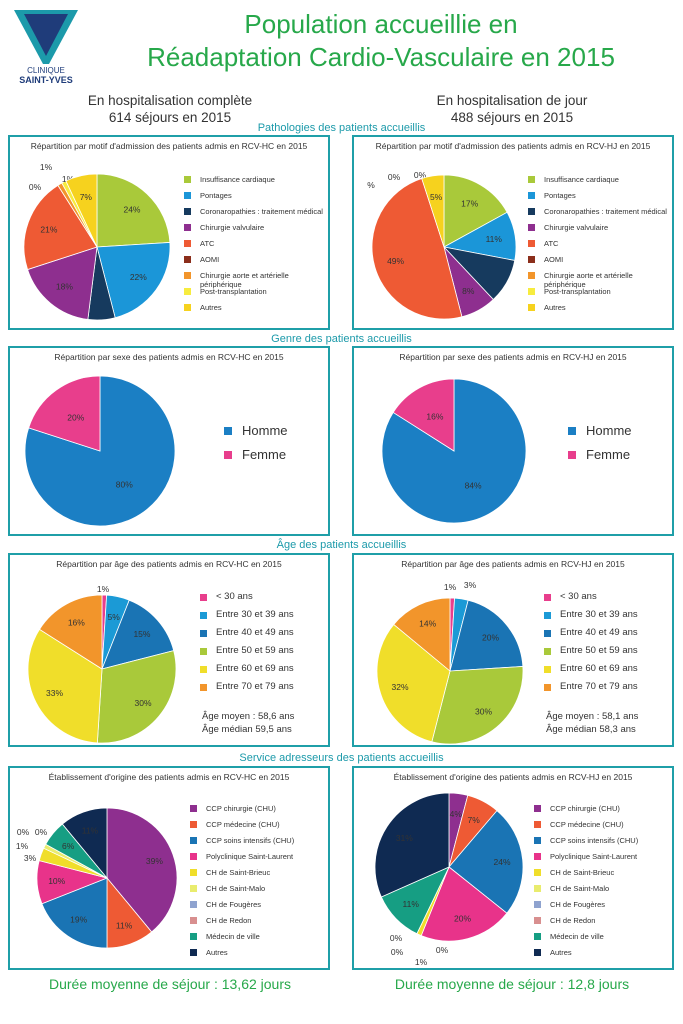 This screenshot has width=683, height=1024. What do you see at coordinates (255, 199) in the screenshot?
I see `legend-item: Pontages` at bounding box center [255, 199].